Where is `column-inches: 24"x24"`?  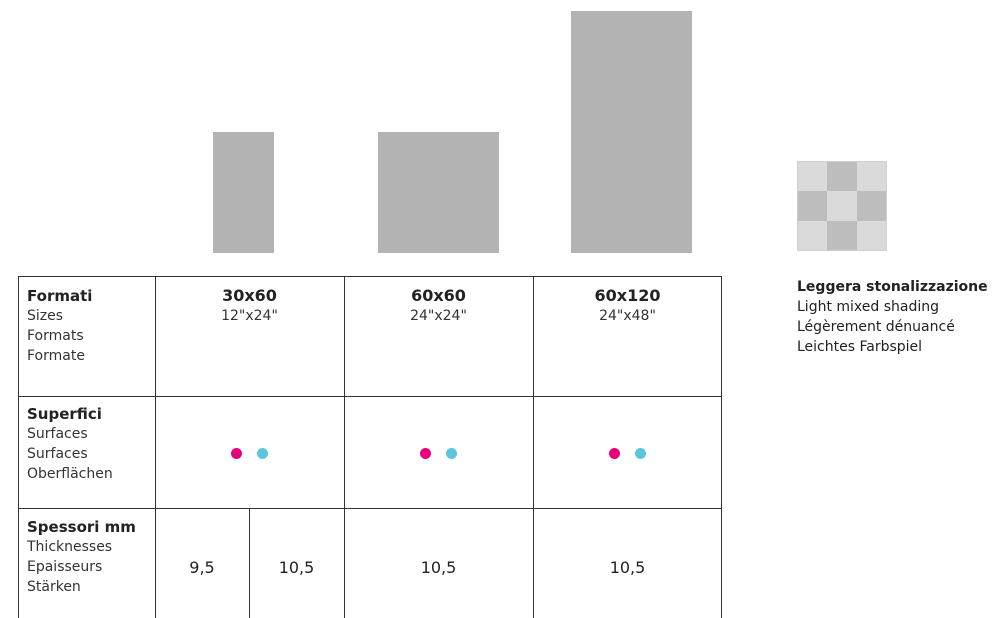 column-inches: 24"x24" is located at coordinates (438, 316).